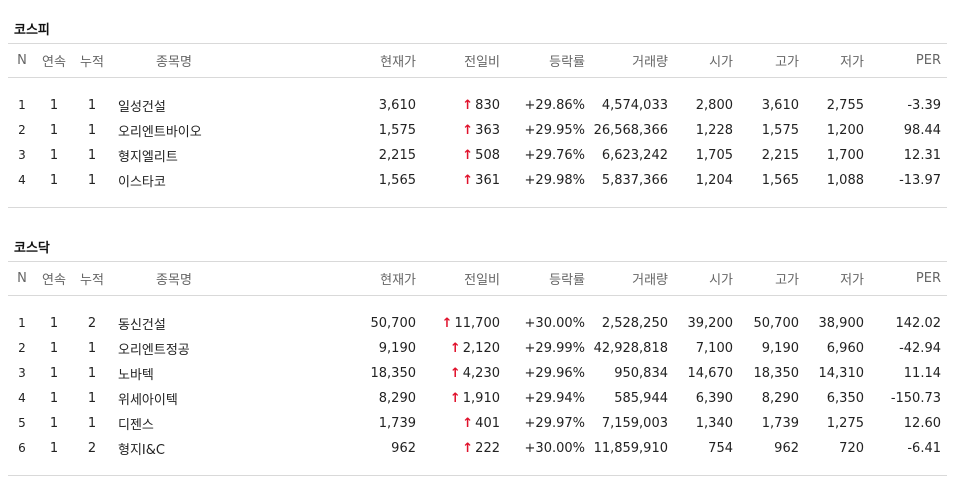 The image size is (960, 489). I want to click on stock-name-link: 이스타코, so click(142, 182).